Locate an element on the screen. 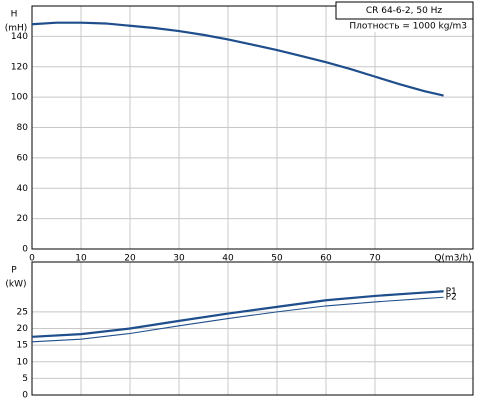 This screenshot has height=404, width=500. x-tick-label: 20 is located at coordinates (130, 259).